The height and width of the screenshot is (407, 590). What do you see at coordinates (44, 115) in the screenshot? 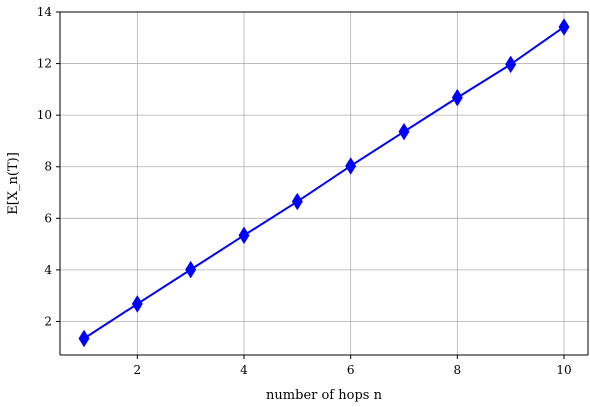
I see `y-tick-label: 10` at bounding box center [44, 115].